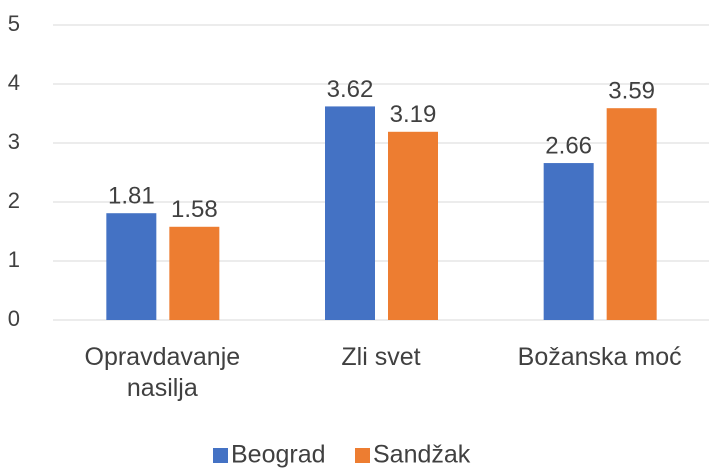 Image resolution: width=709 pixels, height=471 pixels. What do you see at coordinates (162, 372) in the screenshot?
I see `x-tick-label: Opravdavanje nasilja` at bounding box center [162, 372].